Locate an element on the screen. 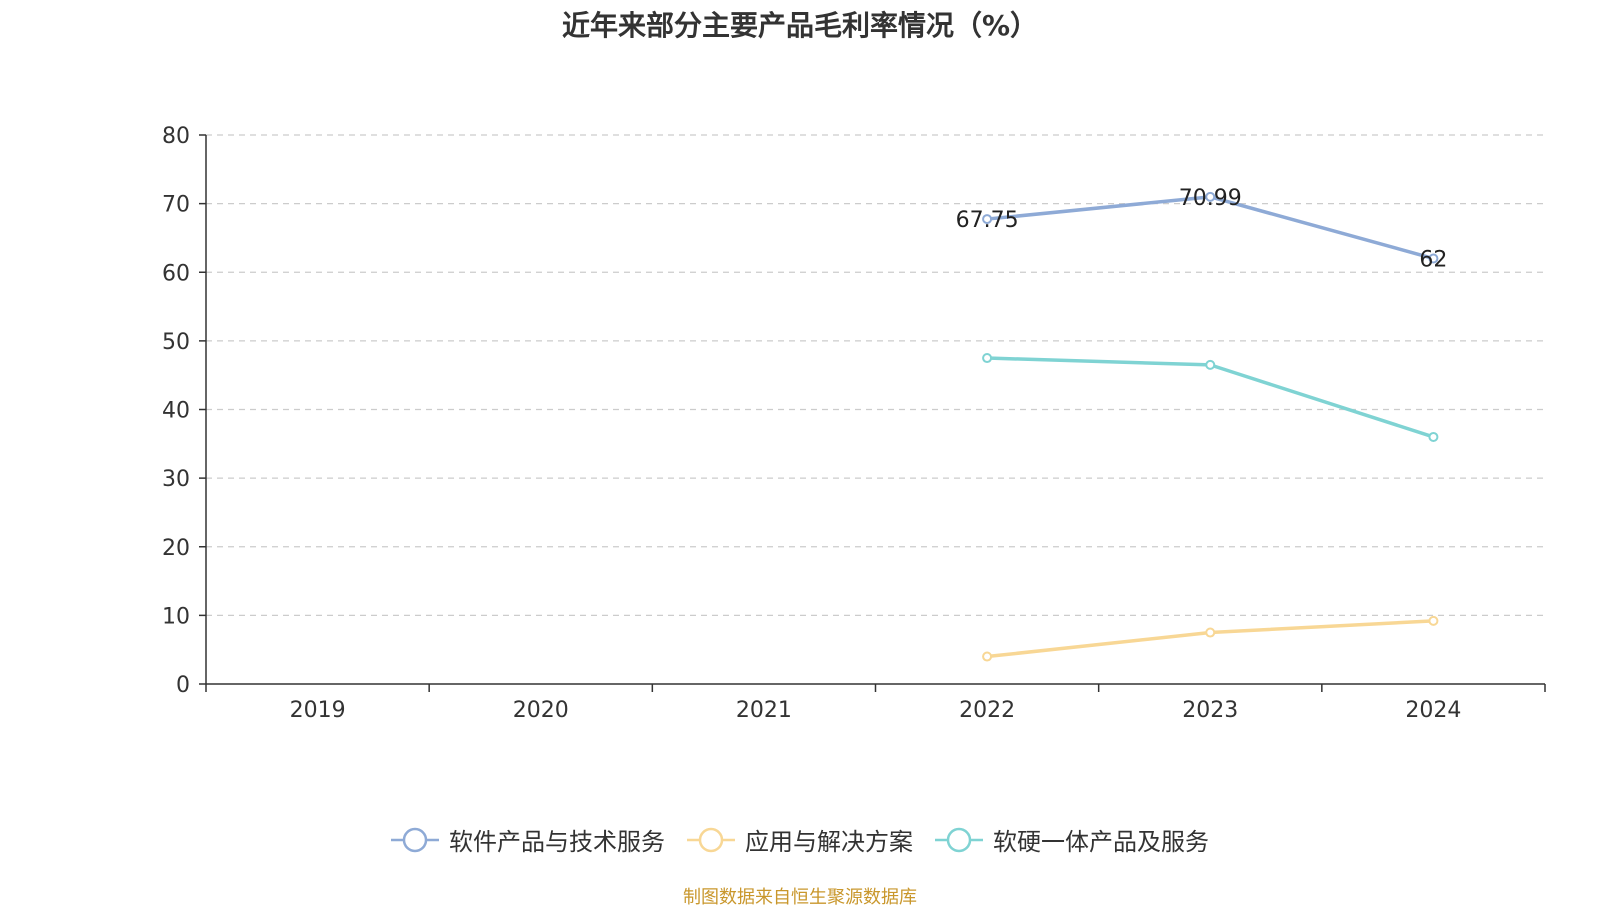 This screenshot has width=1600, height=909. chart-title: 近年来部分主要产品毛利率情况（%） is located at coordinates (800, 25).